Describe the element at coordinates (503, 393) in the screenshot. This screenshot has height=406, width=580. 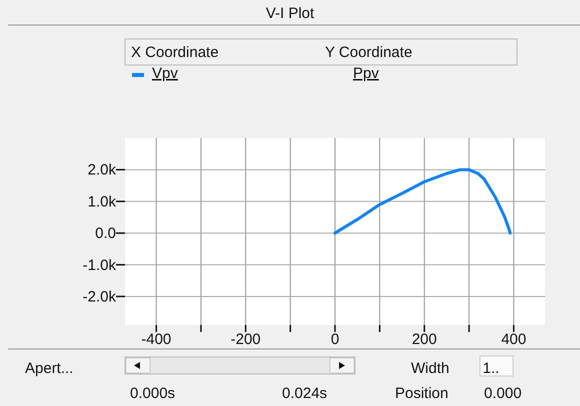
I see `text: 0.000` at that location.